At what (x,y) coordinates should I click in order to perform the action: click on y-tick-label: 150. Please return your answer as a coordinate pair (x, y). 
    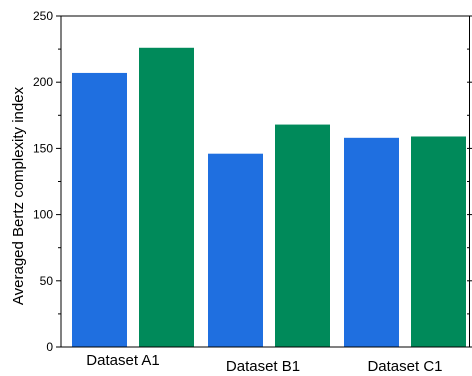
    Looking at the image, I should click on (43, 148).